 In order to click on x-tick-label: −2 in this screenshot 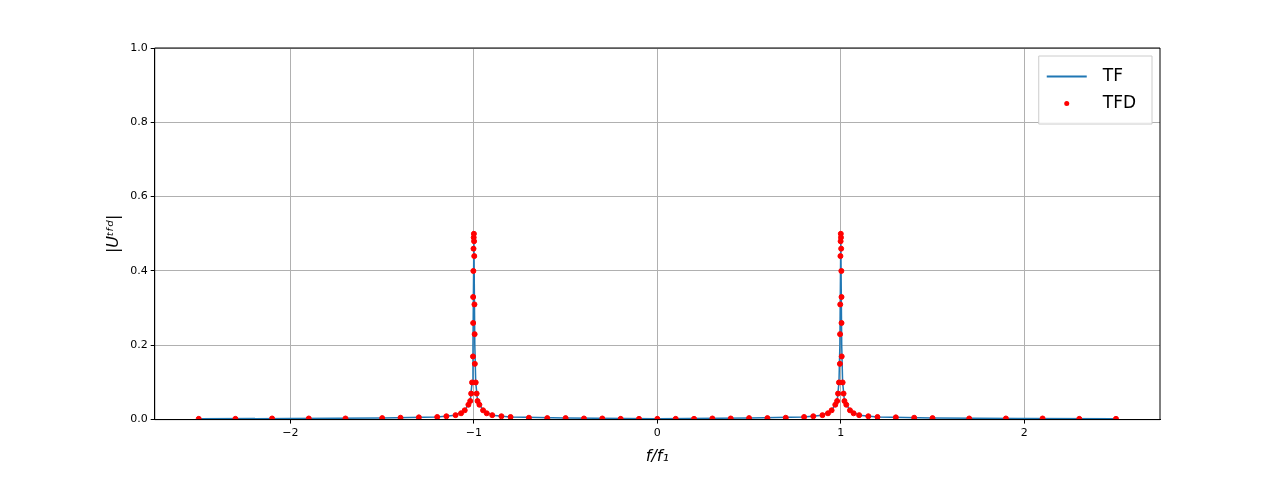, I will do `click(290, 433)`.